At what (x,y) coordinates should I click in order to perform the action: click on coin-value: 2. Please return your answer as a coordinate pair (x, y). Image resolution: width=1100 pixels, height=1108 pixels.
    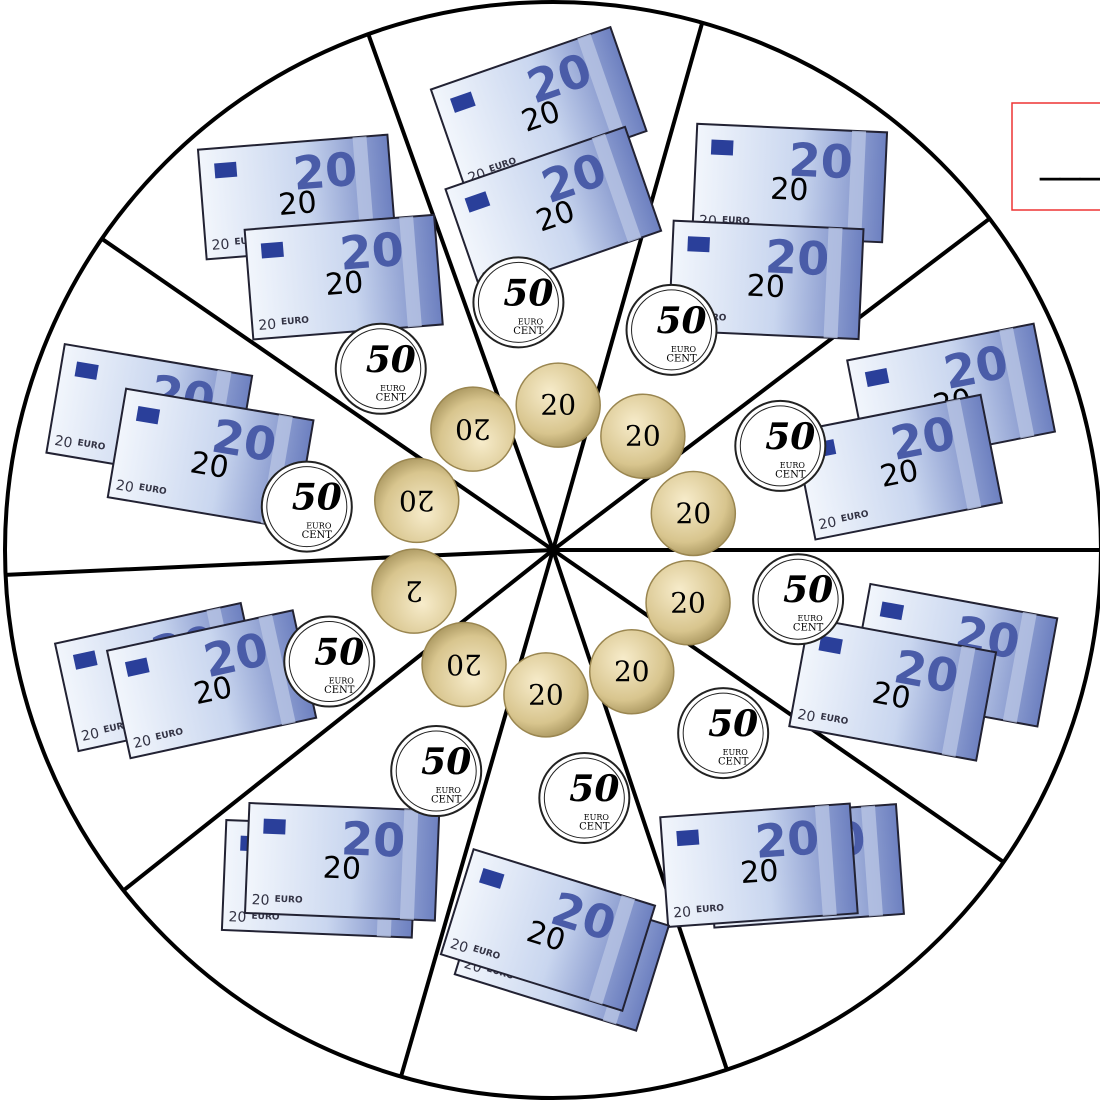
    Looking at the image, I should click on (414, 591).